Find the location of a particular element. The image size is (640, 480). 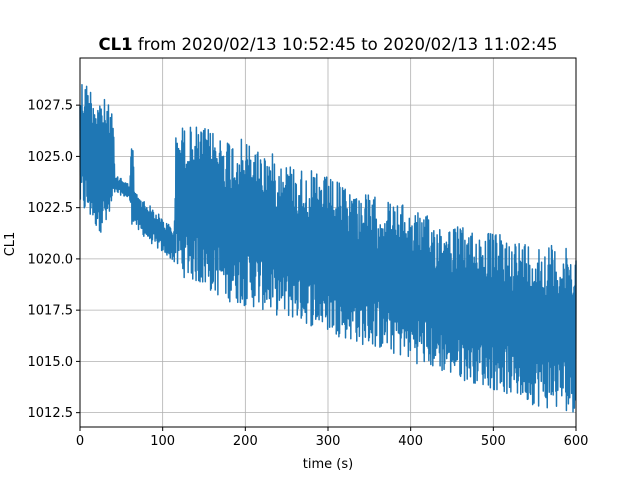

x-axis-ticks: 0 100 200 300 400 500 600 is located at coordinates (332, 438).